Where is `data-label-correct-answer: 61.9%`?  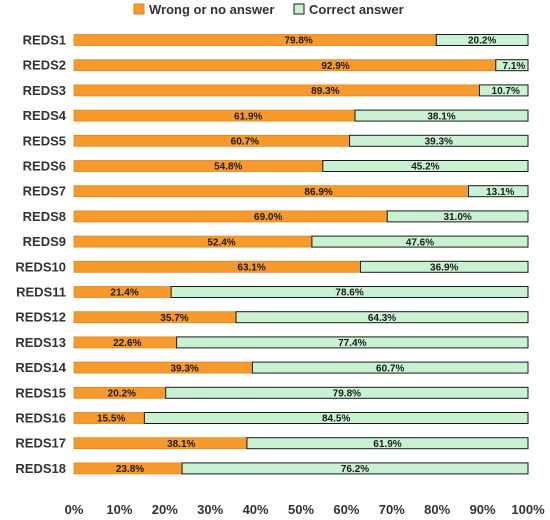
data-label-correct-answer: 61.9% is located at coordinates (387, 444).